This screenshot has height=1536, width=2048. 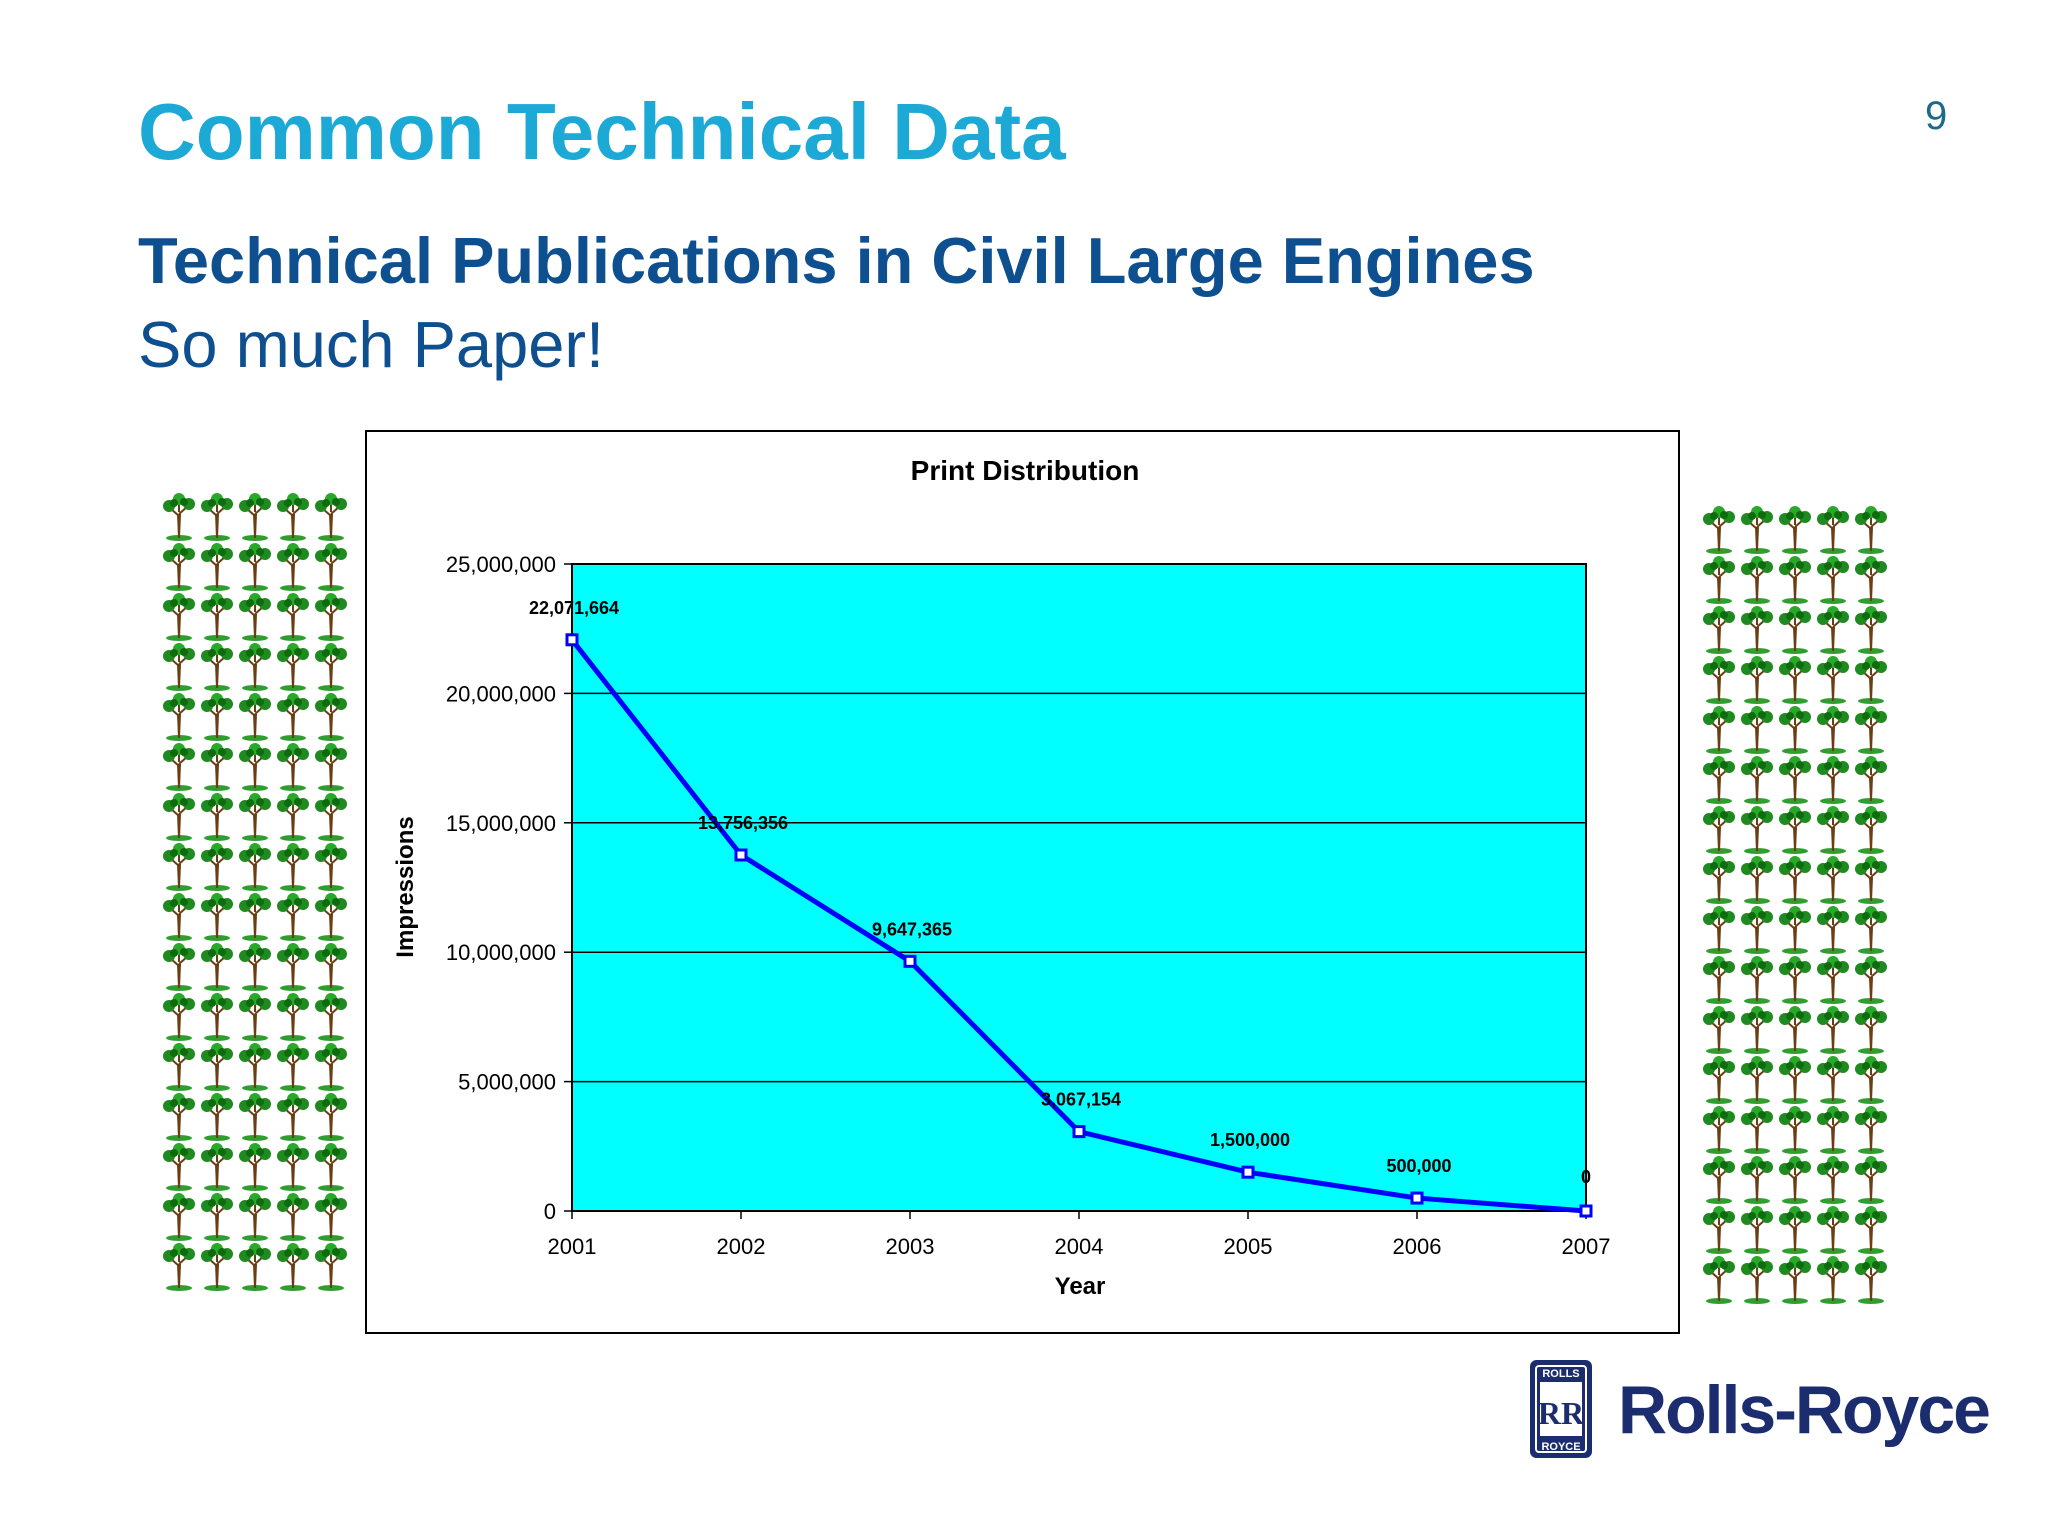 What do you see at coordinates (501, 564) in the screenshot?
I see `y-tick-label: 25,000,000` at bounding box center [501, 564].